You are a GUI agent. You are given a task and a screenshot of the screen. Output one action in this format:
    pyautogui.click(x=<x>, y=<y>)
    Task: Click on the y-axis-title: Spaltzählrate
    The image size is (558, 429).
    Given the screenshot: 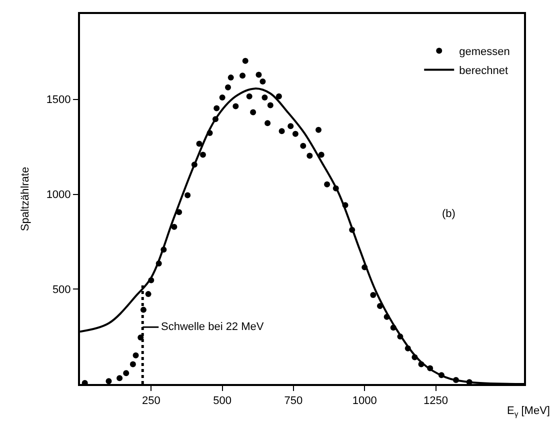 What is the action you would take?
    pyautogui.click(x=25, y=199)
    